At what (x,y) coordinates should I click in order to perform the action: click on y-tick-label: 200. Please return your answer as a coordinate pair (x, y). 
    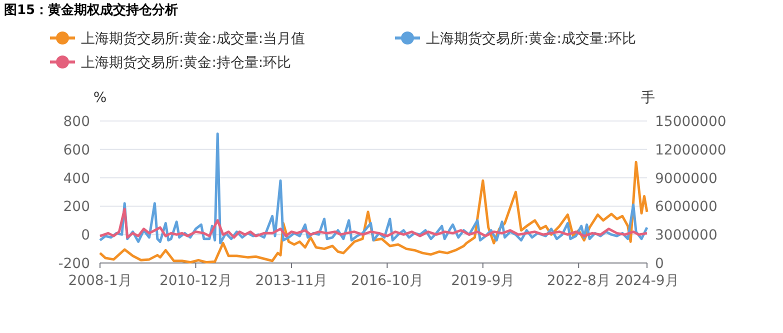
    Looking at the image, I should click on (76, 207).